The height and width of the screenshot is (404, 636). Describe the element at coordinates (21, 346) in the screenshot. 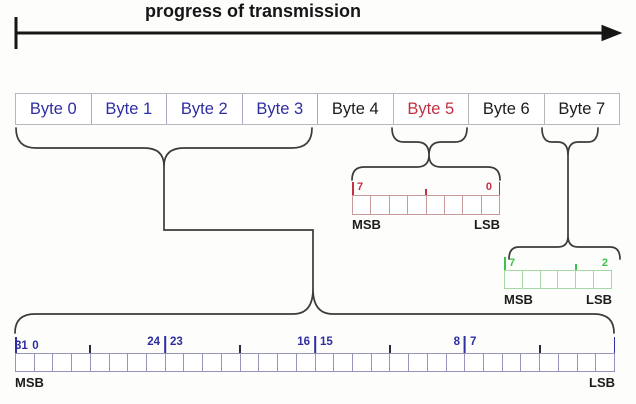

I see `bit31-label: 31` at that location.